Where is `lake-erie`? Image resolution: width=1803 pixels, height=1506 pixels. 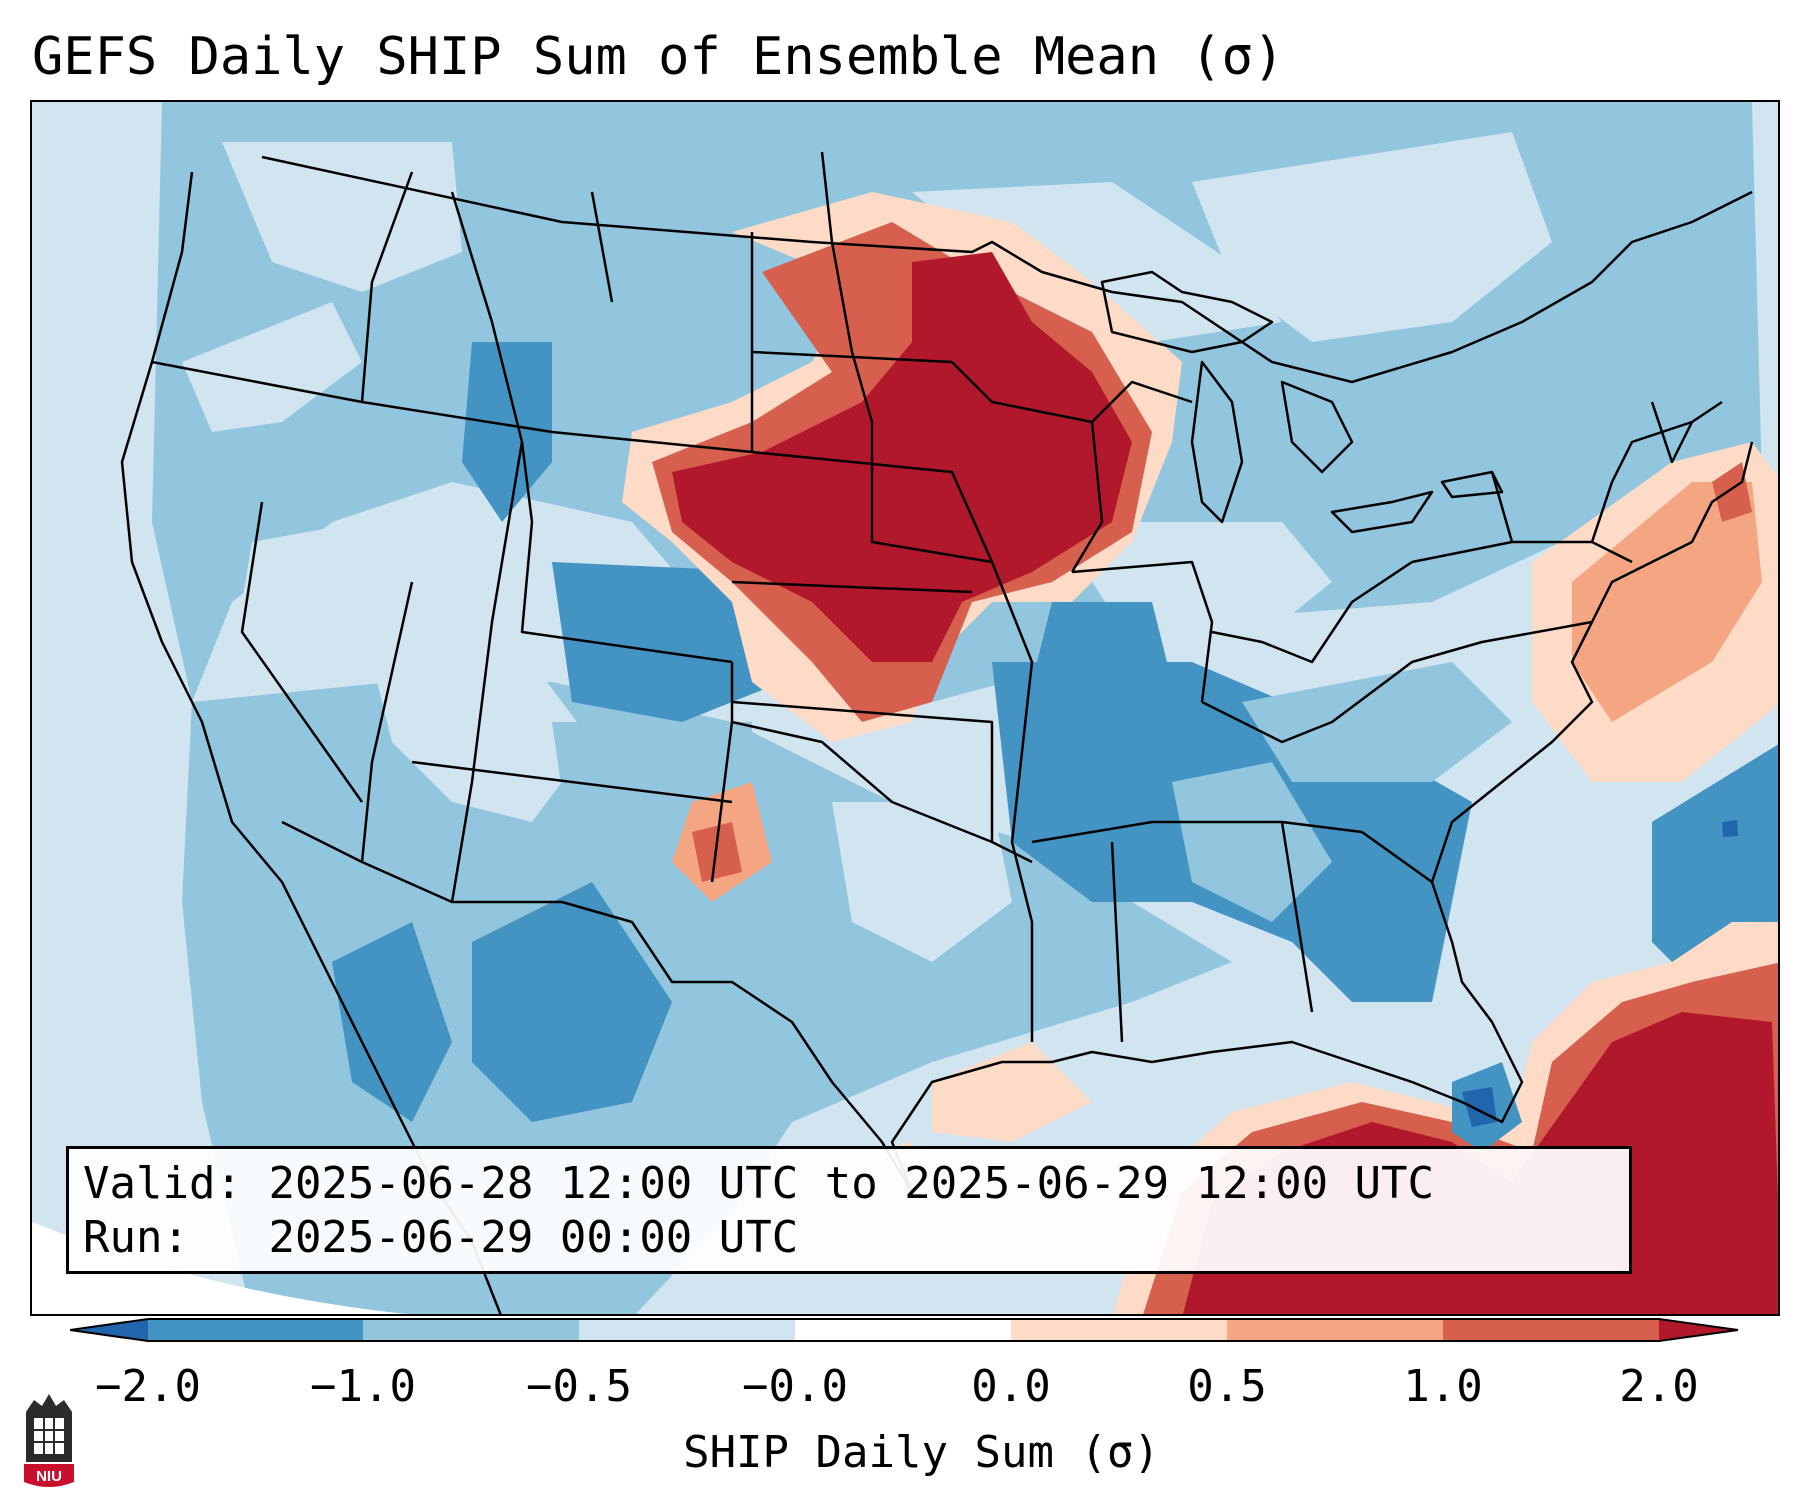 lake-erie is located at coordinates (1382, 512).